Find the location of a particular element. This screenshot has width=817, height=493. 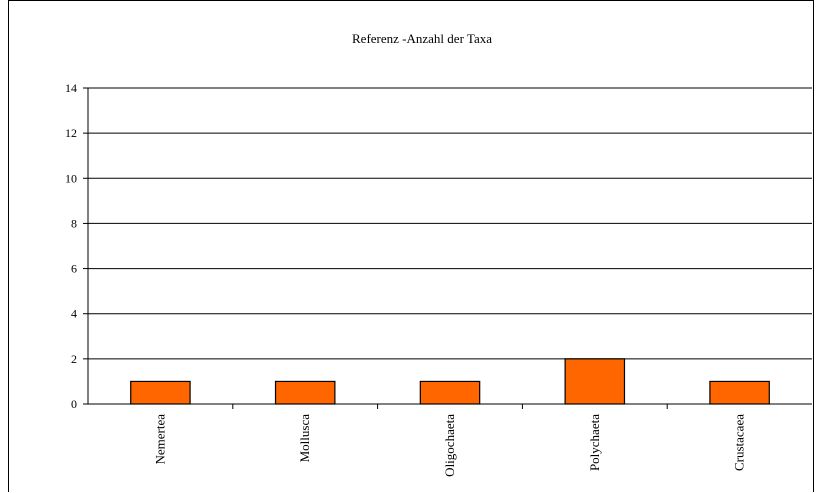

y-tick-label: 14 is located at coordinates (71, 88).